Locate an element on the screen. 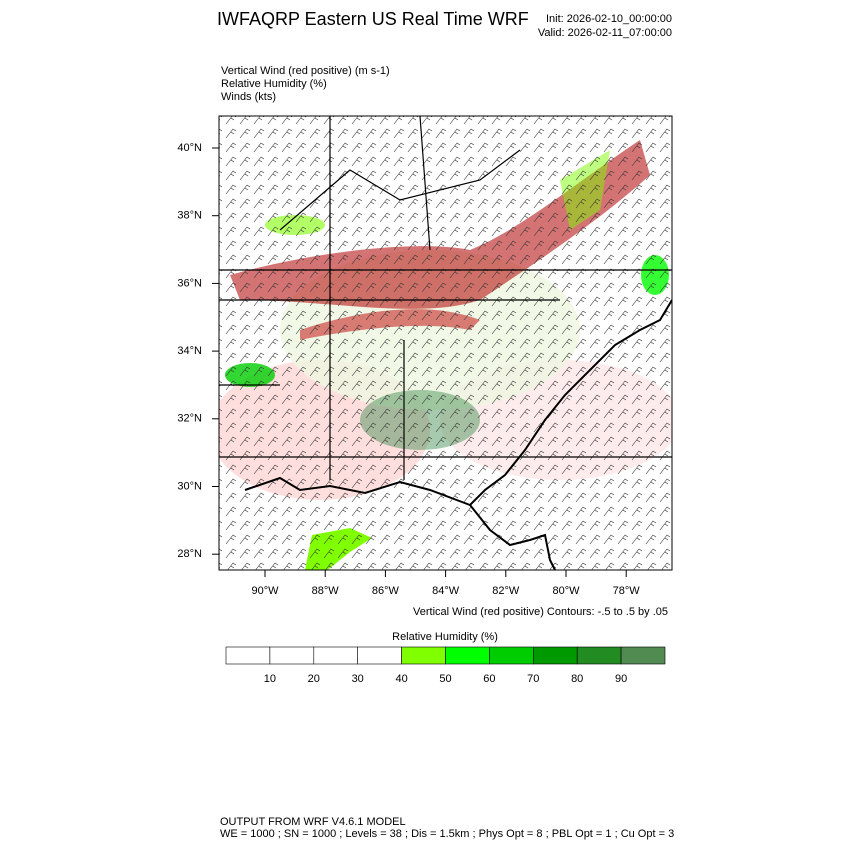  field-label: Winds (kts) is located at coordinates (248, 97).